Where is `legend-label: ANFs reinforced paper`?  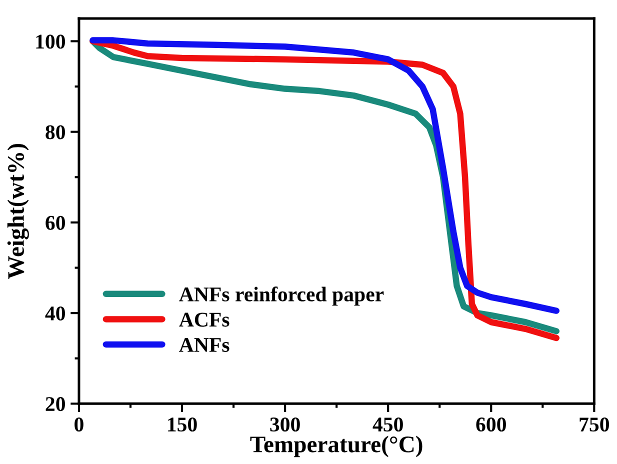 legend-label: ANFs reinforced paper is located at coordinates (281, 296).